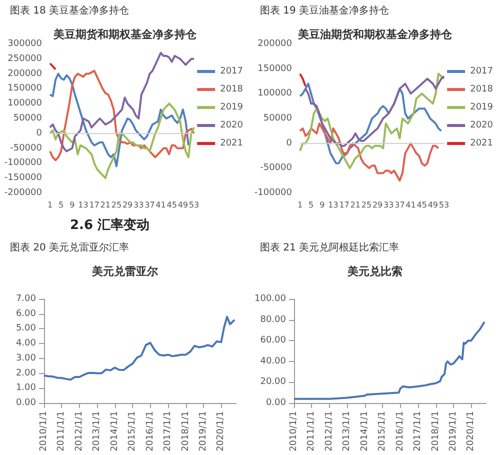 The height and width of the screenshot is (455, 500). I want to click on y-tick-label: -200000, so click(23, 193).